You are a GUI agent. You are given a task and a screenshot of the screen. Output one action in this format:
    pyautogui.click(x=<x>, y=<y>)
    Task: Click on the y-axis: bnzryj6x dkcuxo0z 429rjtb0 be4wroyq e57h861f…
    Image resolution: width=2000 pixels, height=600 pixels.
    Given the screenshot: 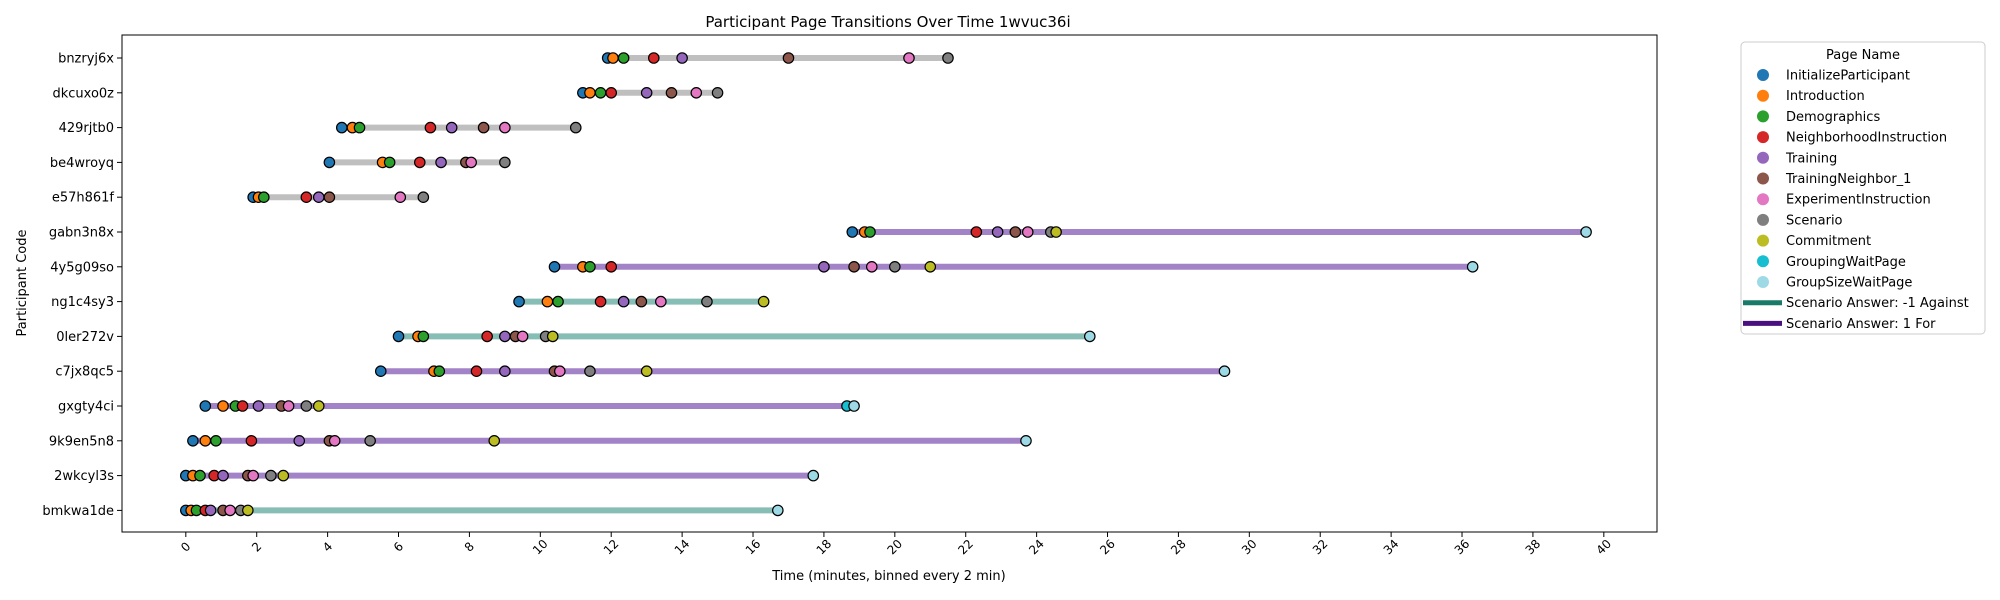 What is the action you would take?
    pyautogui.click(x=82, y=285)
    